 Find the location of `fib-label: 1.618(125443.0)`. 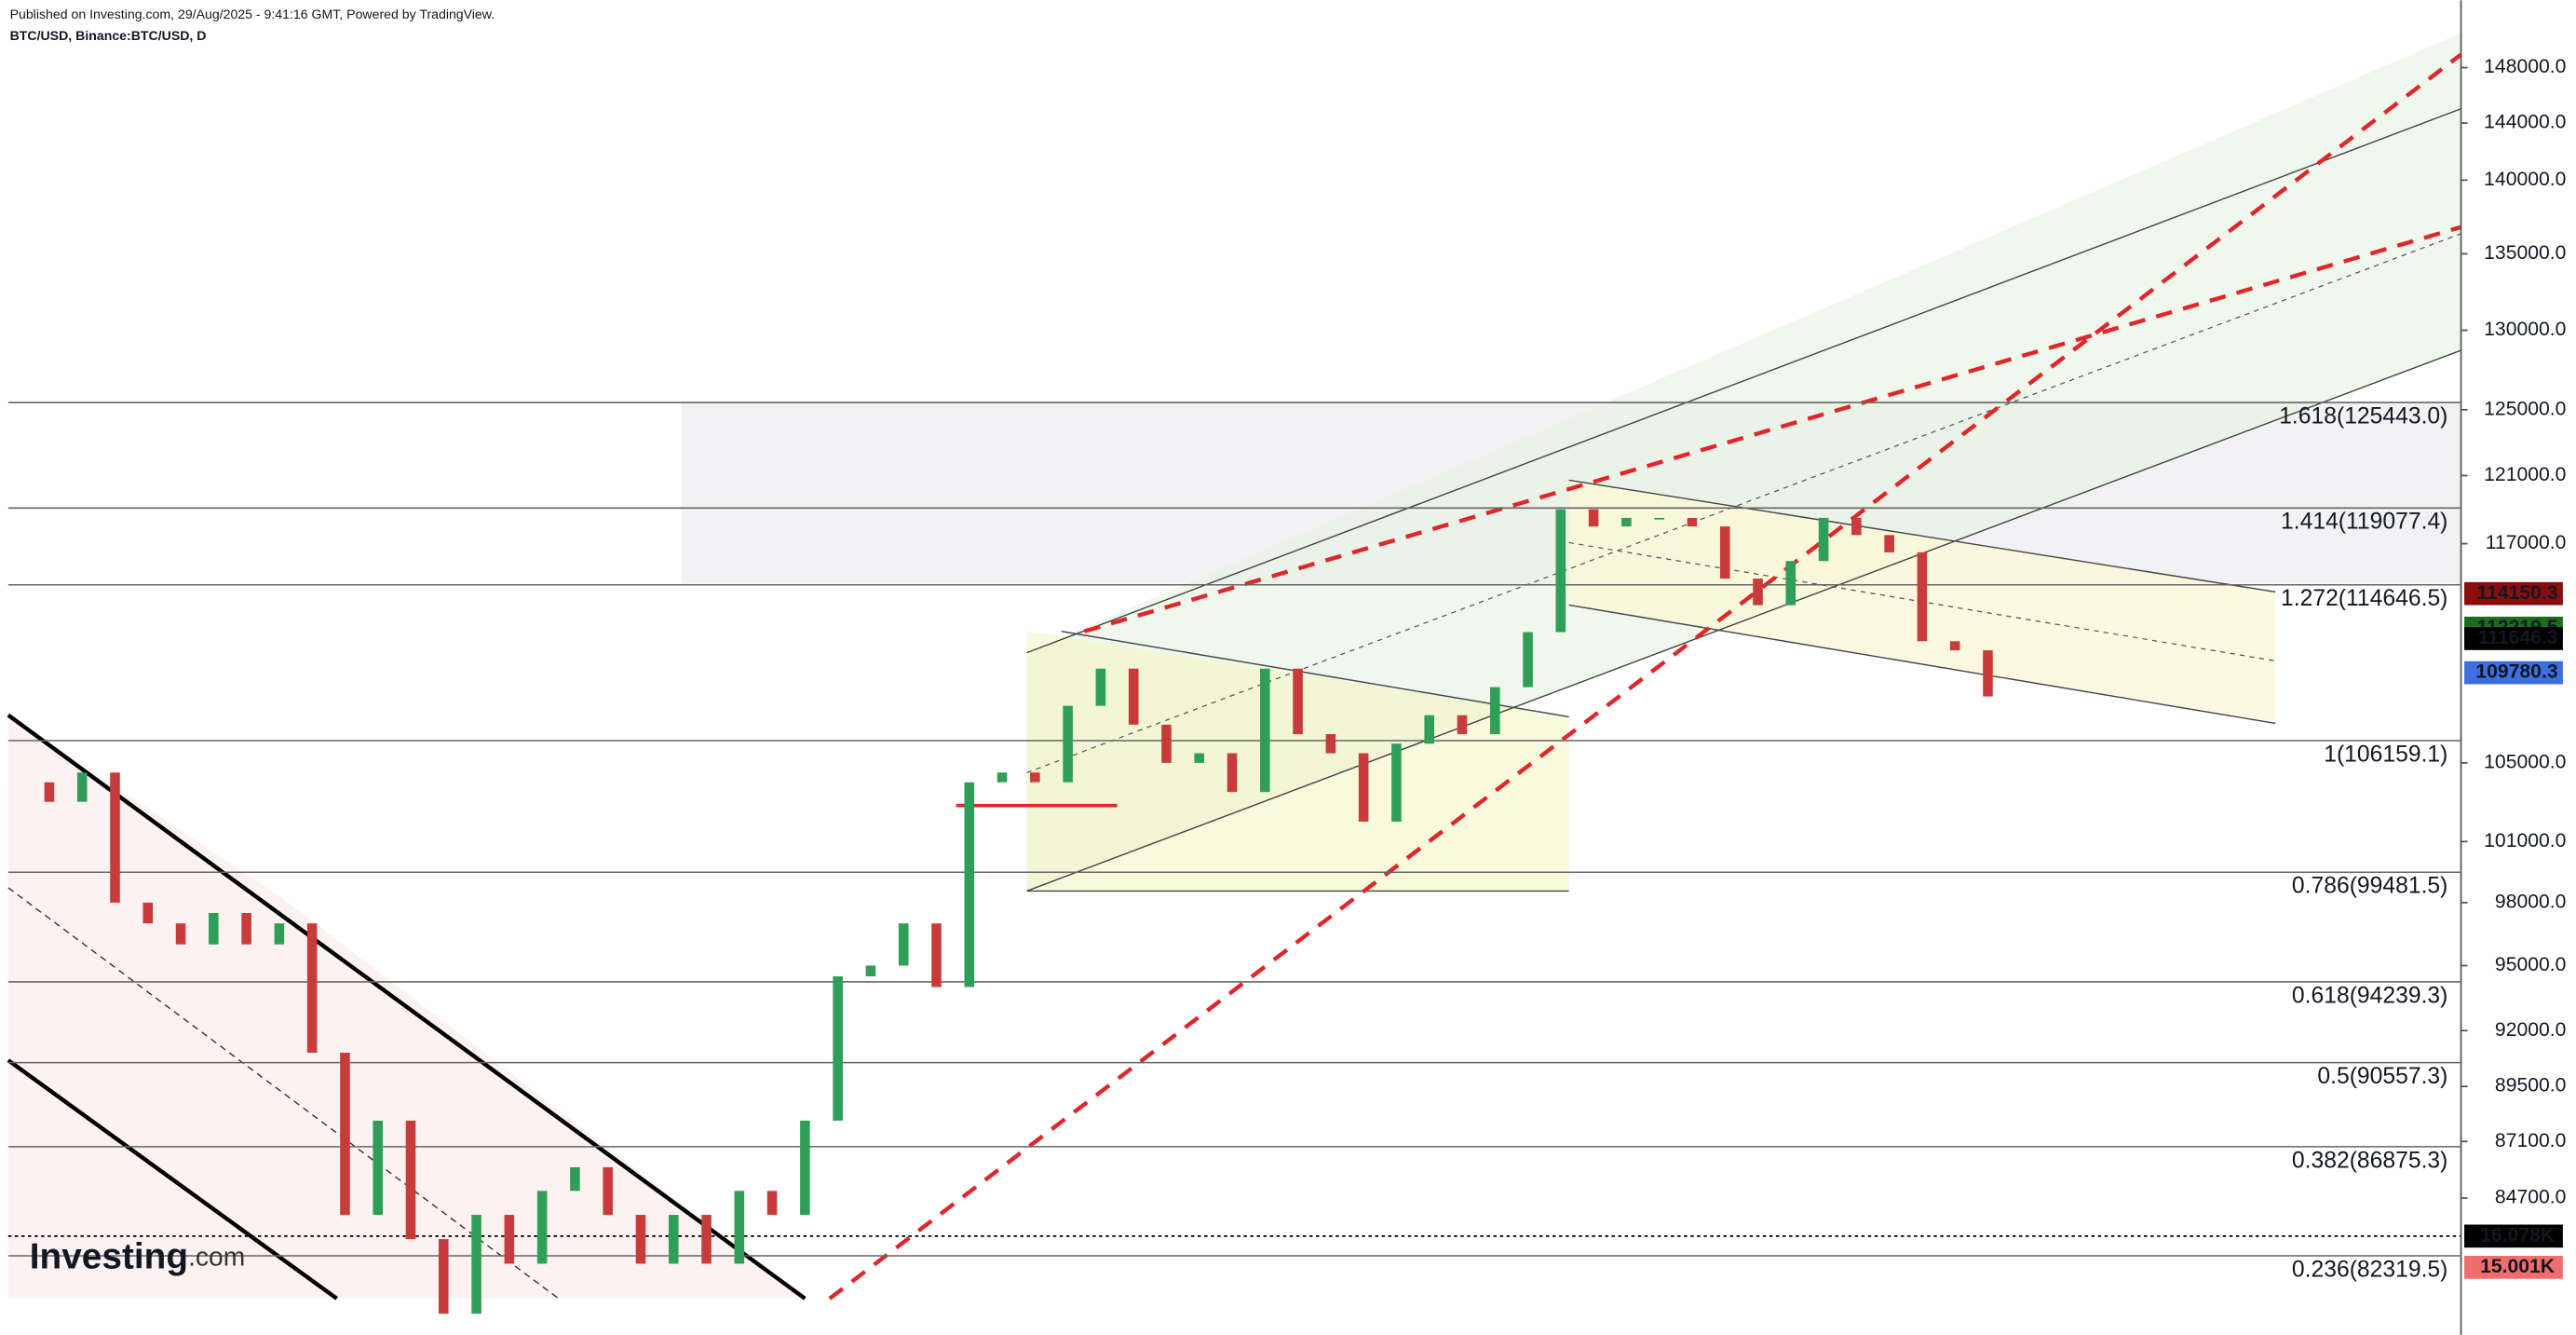

fib-label: 1.618(125443.0) is located at coordinates (2363, 416).